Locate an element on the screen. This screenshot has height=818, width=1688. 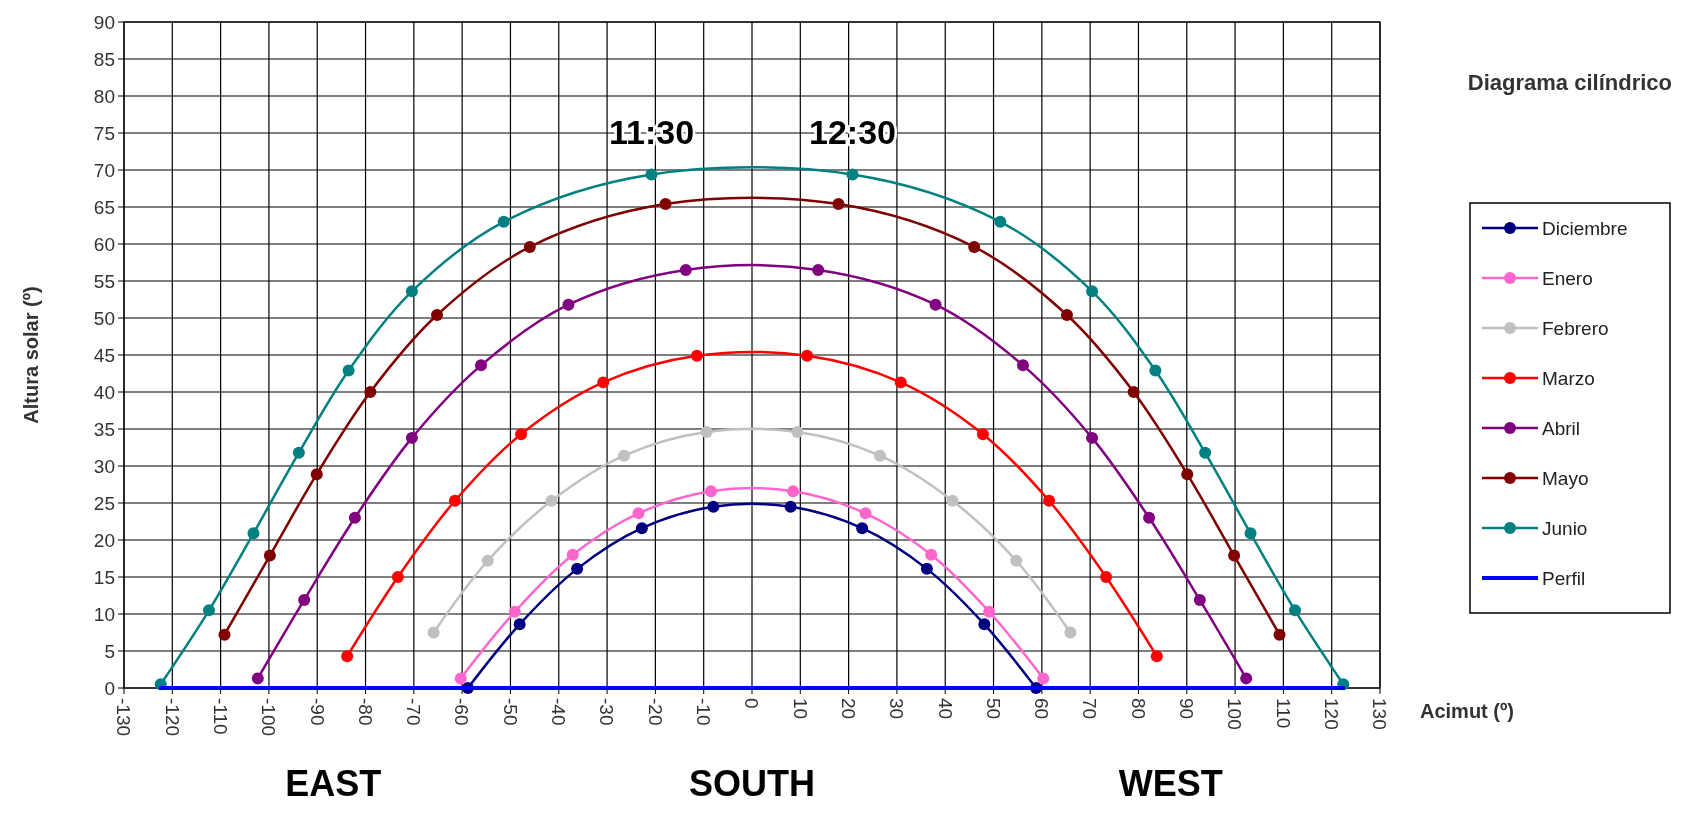
x-tick-label: -10 is located at coordinates (704, 712).